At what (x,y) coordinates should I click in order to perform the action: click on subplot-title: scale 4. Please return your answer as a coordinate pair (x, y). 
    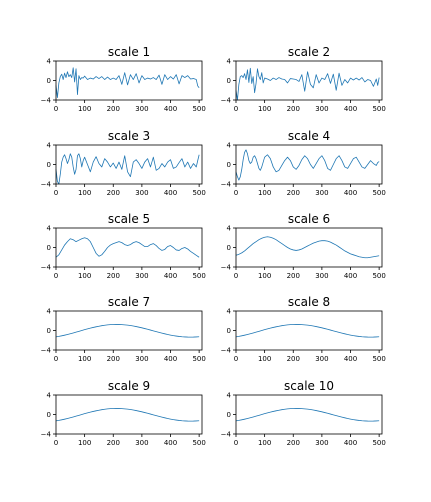
    Looking at the image, I should click on (309, 136).